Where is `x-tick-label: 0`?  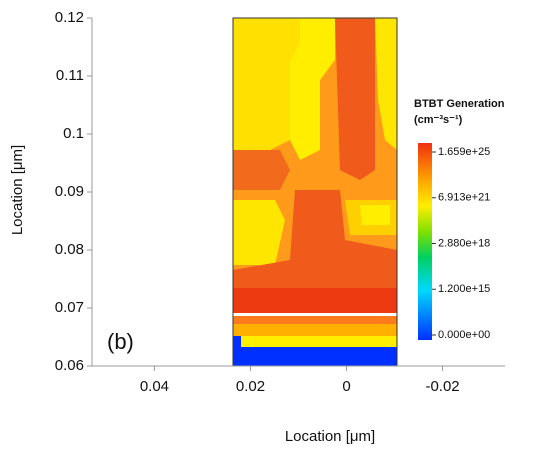 x-tick-label: 0 is located at coordinates (346, 386).